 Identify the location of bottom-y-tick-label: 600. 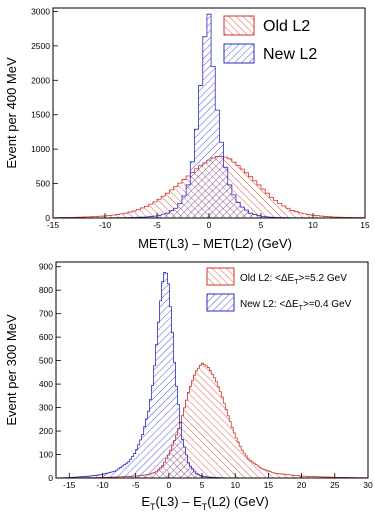
(46, 337).